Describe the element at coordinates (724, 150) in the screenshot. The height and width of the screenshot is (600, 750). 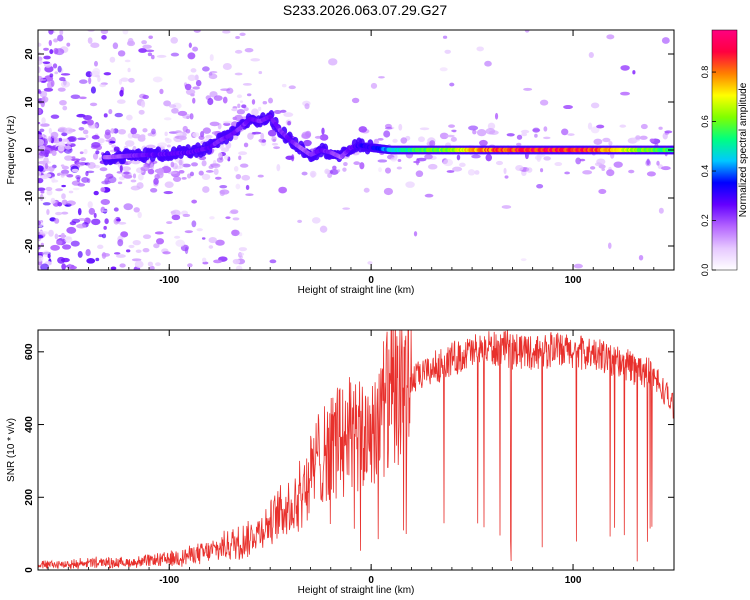
I see `colorbar-gradient` at that location.